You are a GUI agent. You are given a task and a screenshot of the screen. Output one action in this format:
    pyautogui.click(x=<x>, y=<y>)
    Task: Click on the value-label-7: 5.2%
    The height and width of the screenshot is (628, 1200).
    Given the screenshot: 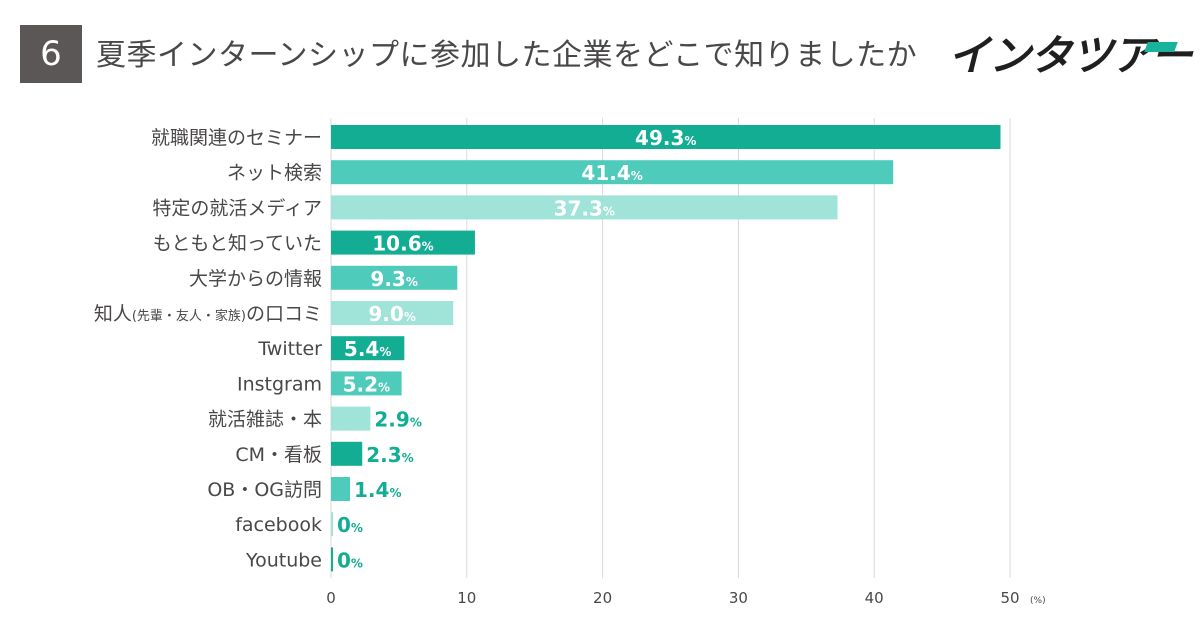 What is the action you would take?
    pyautogui.click(x=366, y=384)
    